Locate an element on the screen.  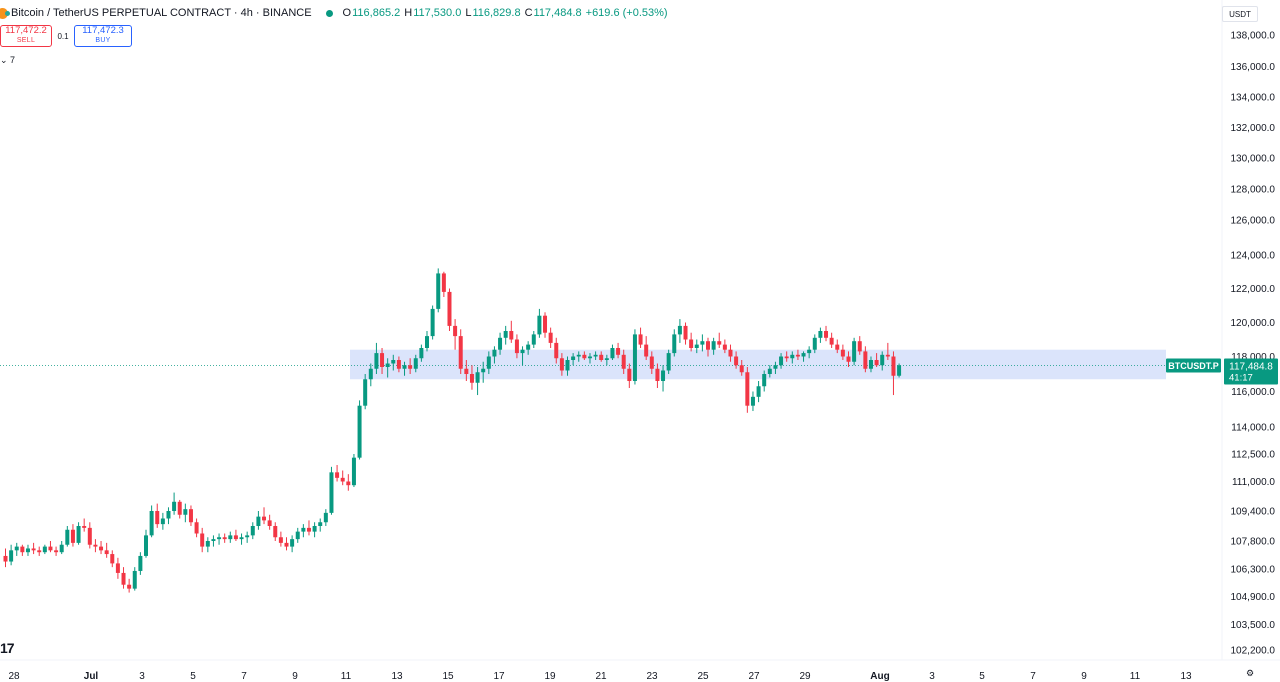
sell-label: SELL is located at coordinates (26, 40).